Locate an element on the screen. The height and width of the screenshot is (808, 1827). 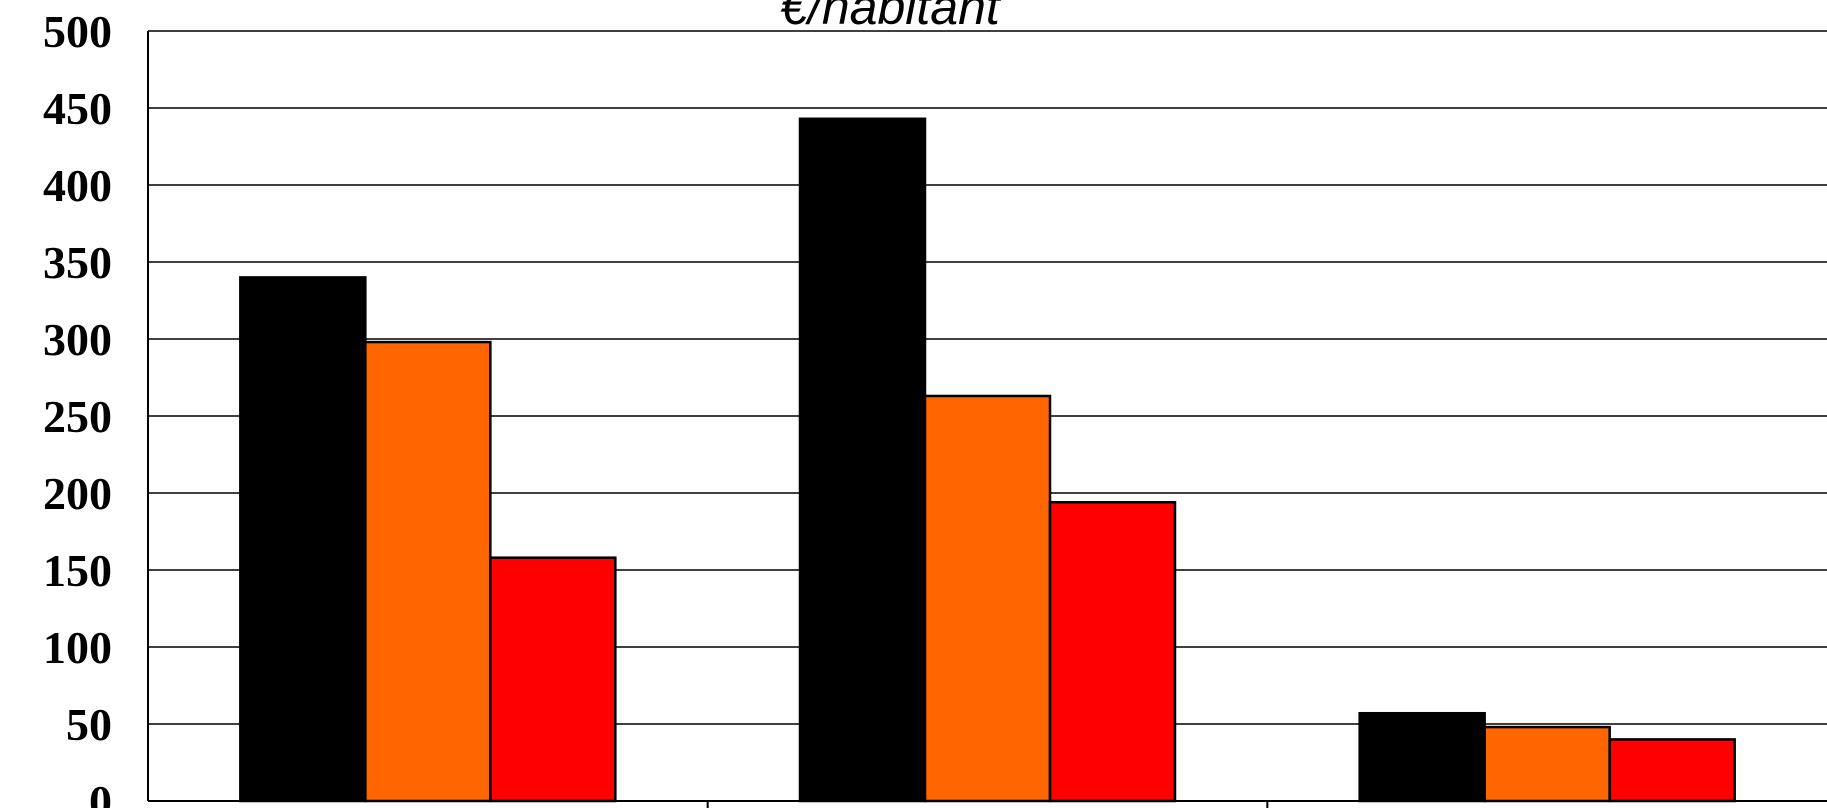
y-tick-label-250: 250 is located at coordinates (77, 416).